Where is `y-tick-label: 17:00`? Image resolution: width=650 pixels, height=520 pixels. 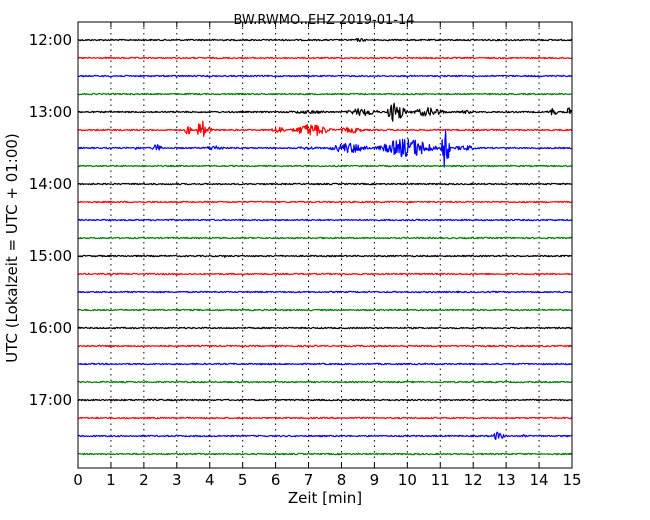 y-tick-label: 17:00 is located at coordinates (50, 400).